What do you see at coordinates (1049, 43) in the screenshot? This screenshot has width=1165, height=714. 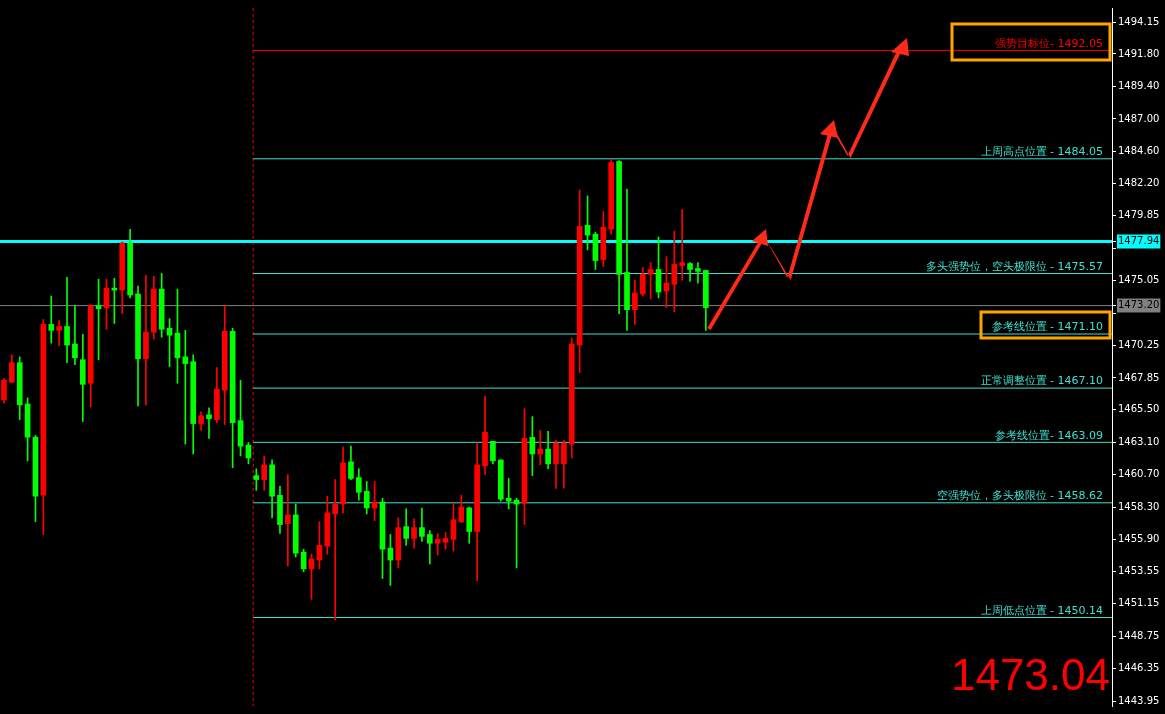 I see `ref-line-label: 强势目标位- 1492.05` at bounding box center [1049, 43].